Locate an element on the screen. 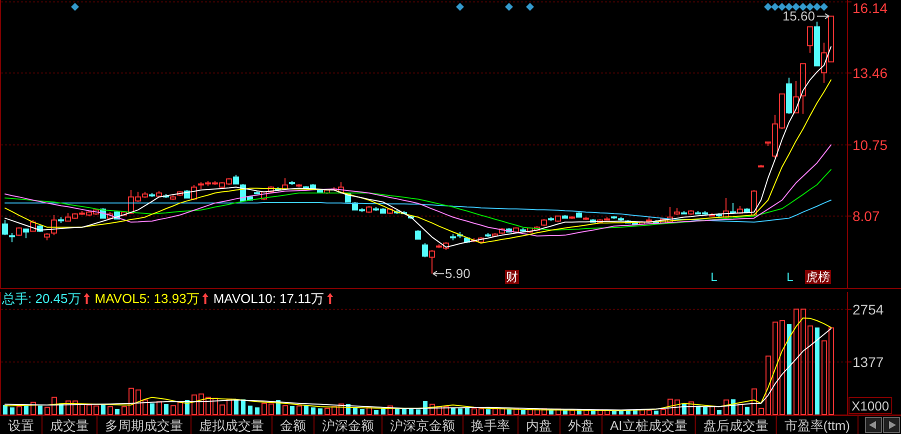 This screenshot has height=434, width=901. text: 金额 is located at coordinates (293, 425).